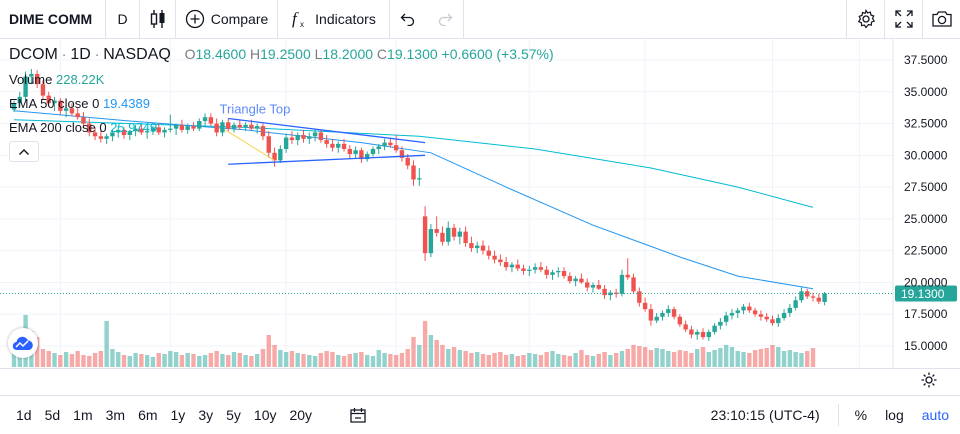 Image resolution: width=960 pixels, height=434 pixels. What do you see at coordinates (56, 79) in the screenshot?
I see `legend-volume: Volume 228.22K` at bounding box center [56, 79].